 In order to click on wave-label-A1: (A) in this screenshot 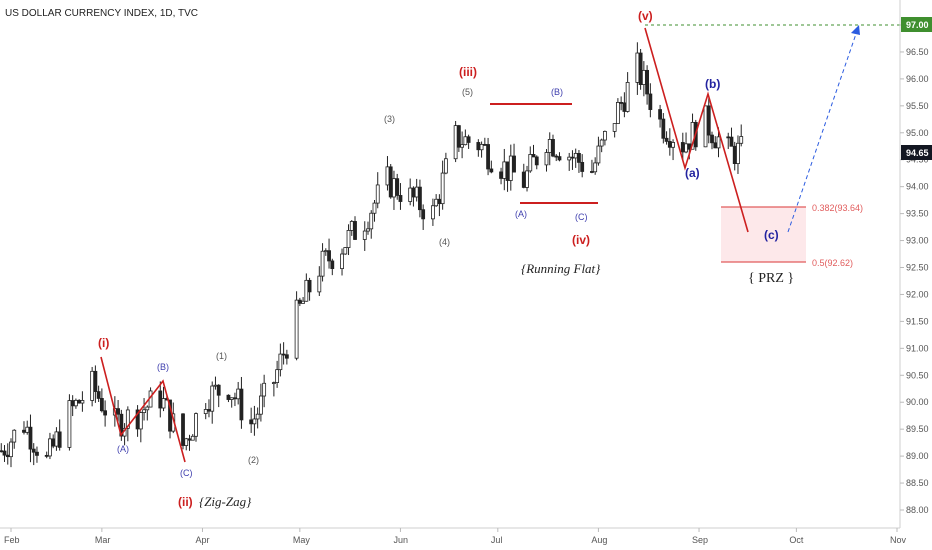, I will do `click(123, 449)`.